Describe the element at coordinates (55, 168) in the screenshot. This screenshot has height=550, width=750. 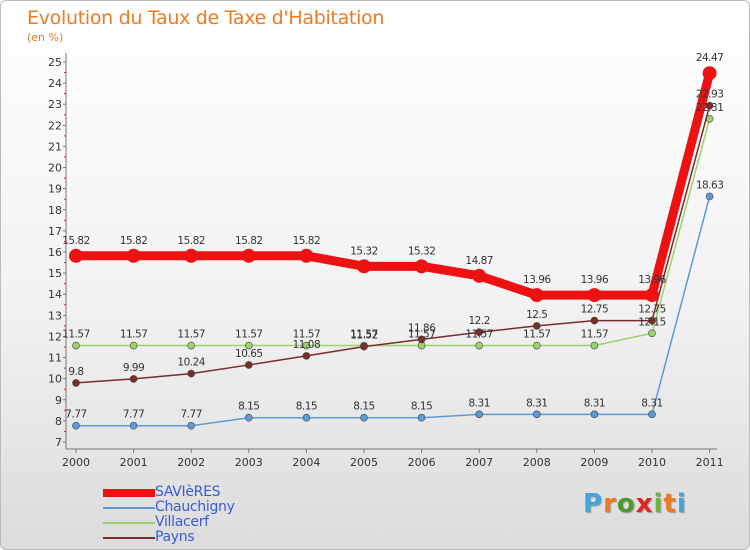
I see `y-tick-label: 20` at that location.